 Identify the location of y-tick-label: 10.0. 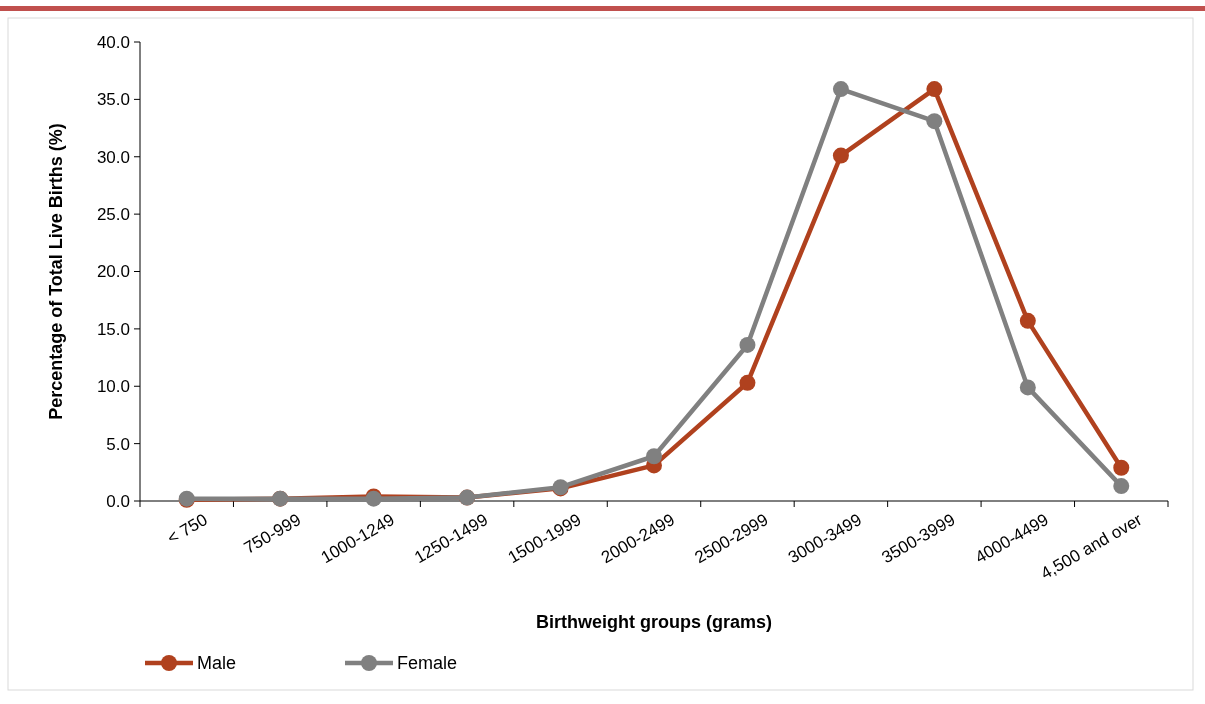
(113, 387).